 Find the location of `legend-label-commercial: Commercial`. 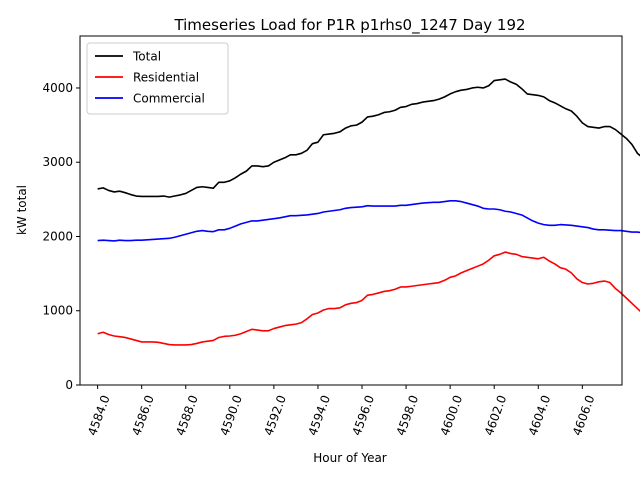

legend-label-commercial: Commercial is located at coordinates (169, 99).